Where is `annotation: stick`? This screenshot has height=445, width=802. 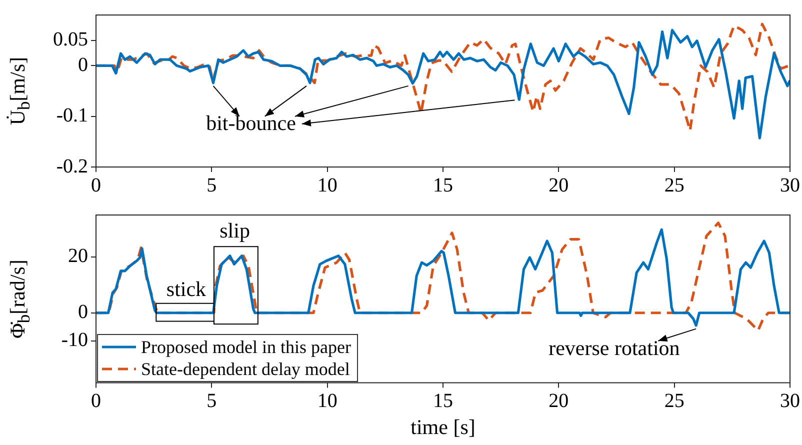 annotation: stick is located at coordinates (186, 289).